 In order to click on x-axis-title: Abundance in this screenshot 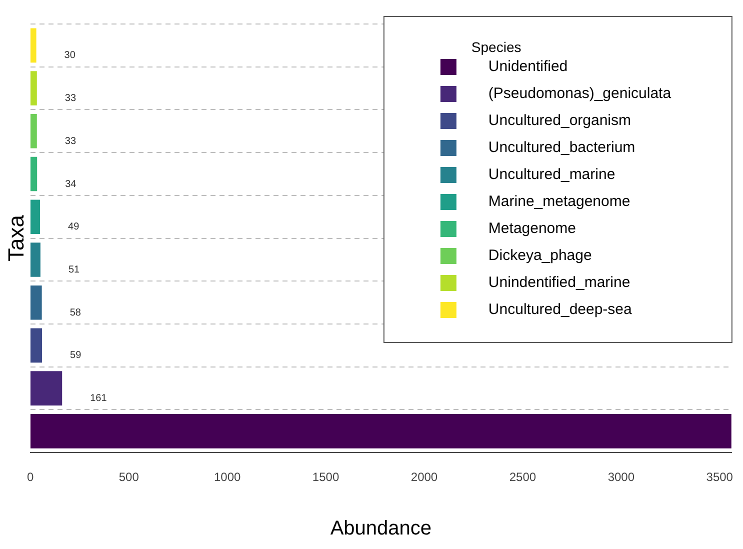, I will do `click(381, 529)`.